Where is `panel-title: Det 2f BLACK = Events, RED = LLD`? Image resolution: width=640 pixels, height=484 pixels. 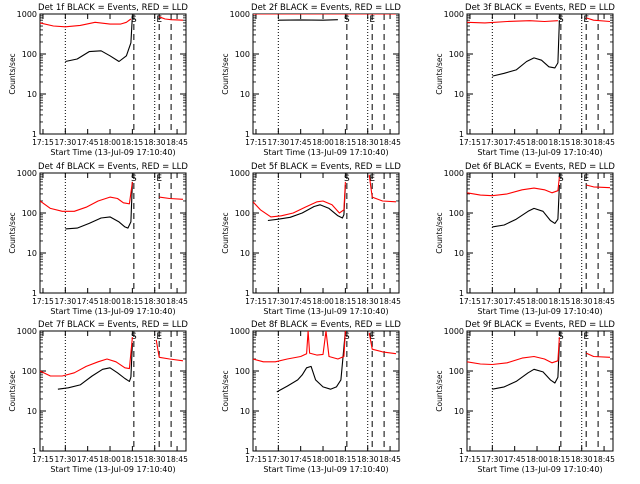 panel-title: Det 2f BLACK = Events, RED = LLD is located at coordinates (326, 8).